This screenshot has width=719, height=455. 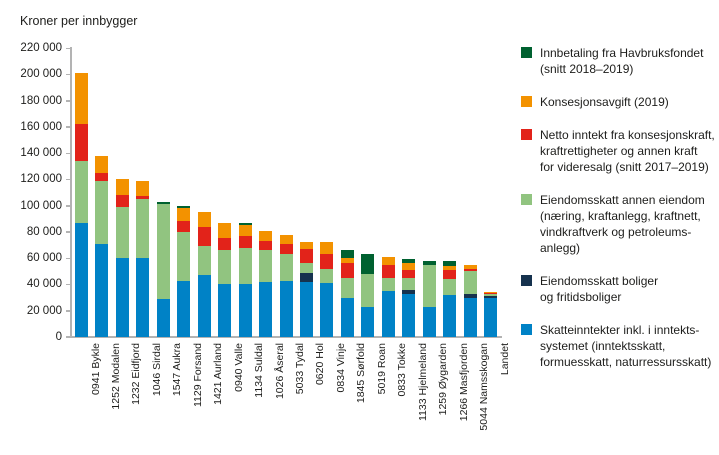 What do you see at coordinates (44, 258) in the screenshot?
I see `y-tick-label: 60 000` at bounding box center [44, 258].